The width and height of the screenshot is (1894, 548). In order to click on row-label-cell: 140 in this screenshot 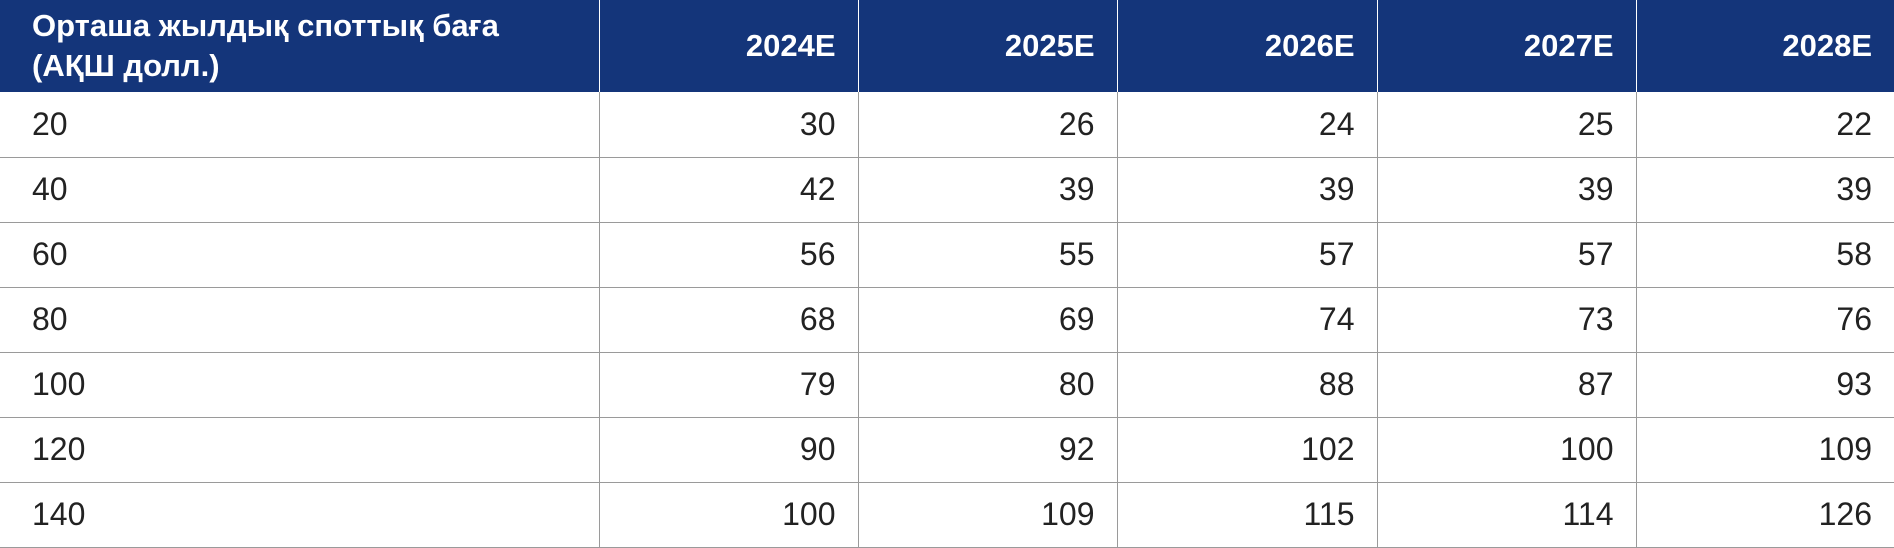, I will do `click(299, 515)`.